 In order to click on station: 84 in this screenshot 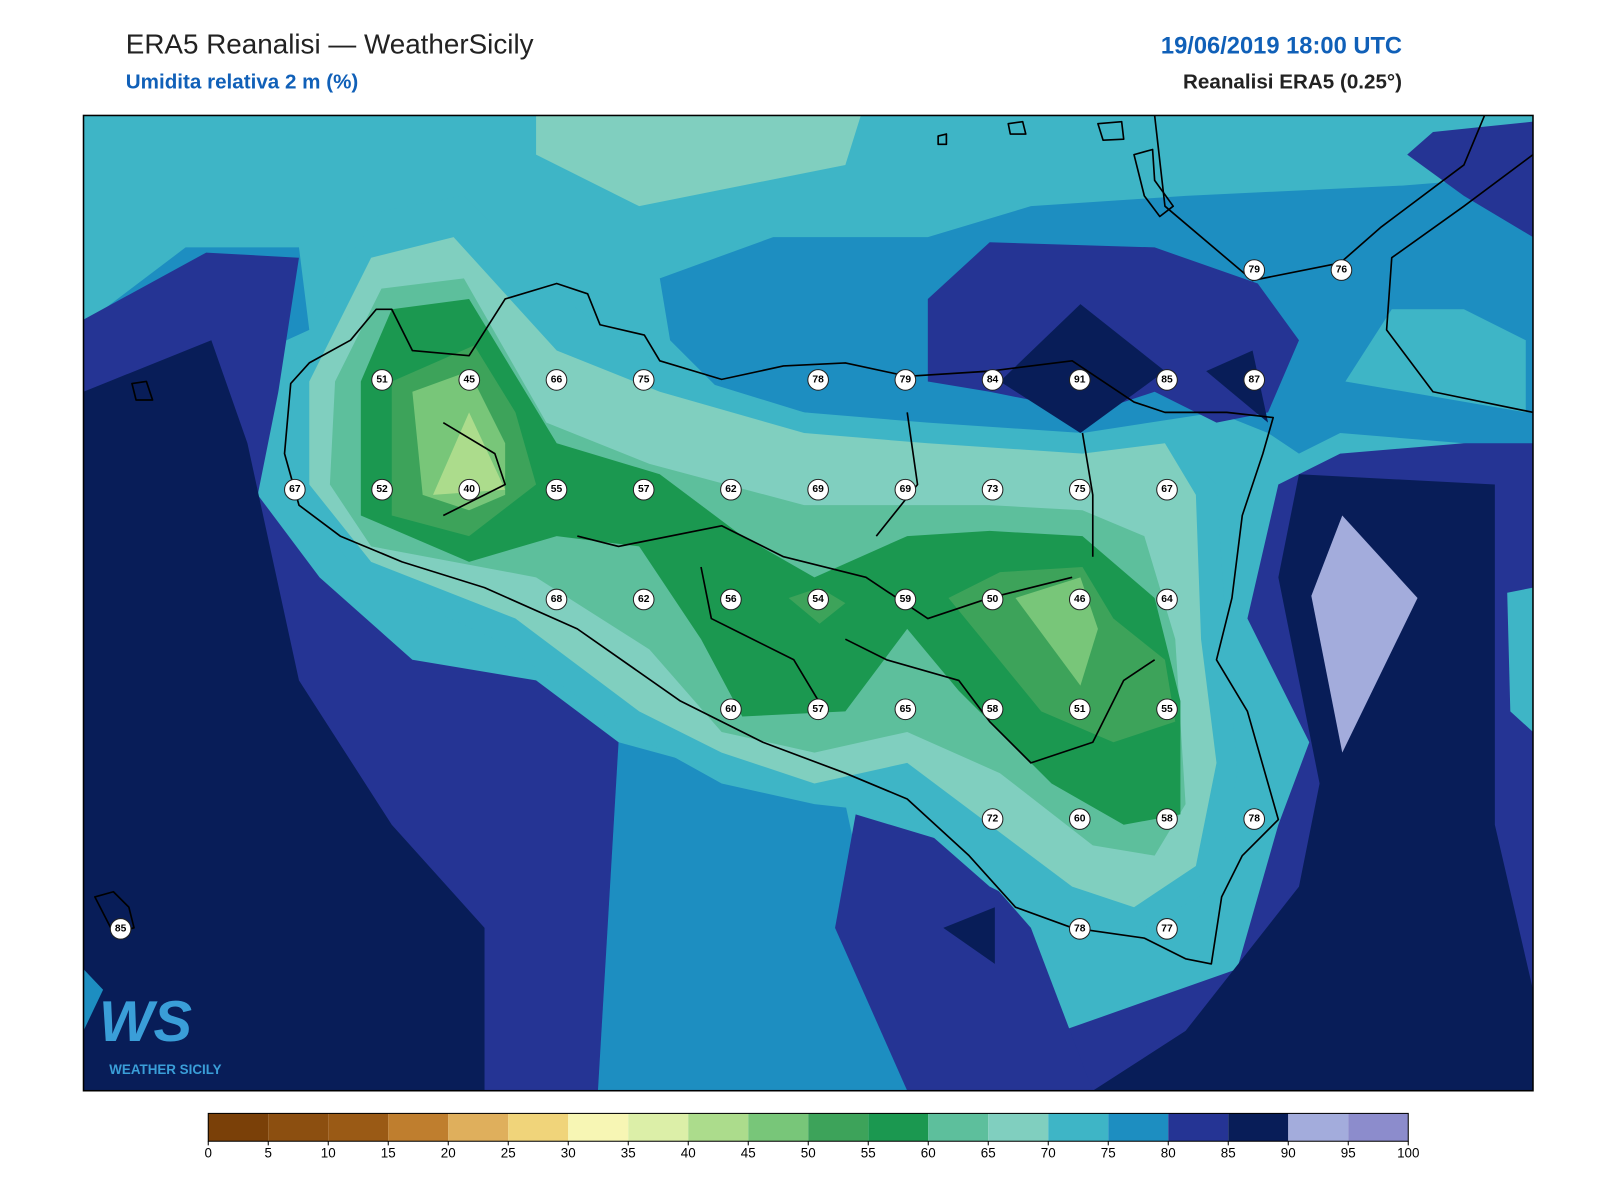, I will do `click(992, 380)`.